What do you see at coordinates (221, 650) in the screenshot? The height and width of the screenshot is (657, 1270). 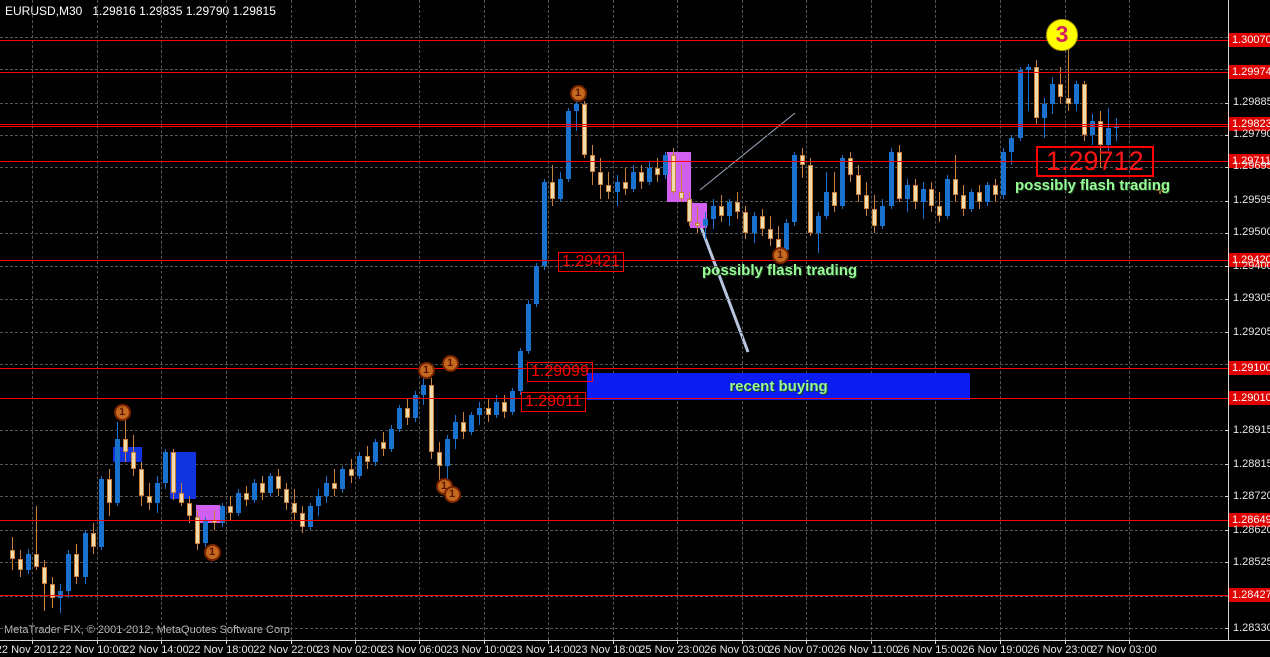 I see `time-axis-label: 22 Nov 18:00` at bounding box center [221, 650].